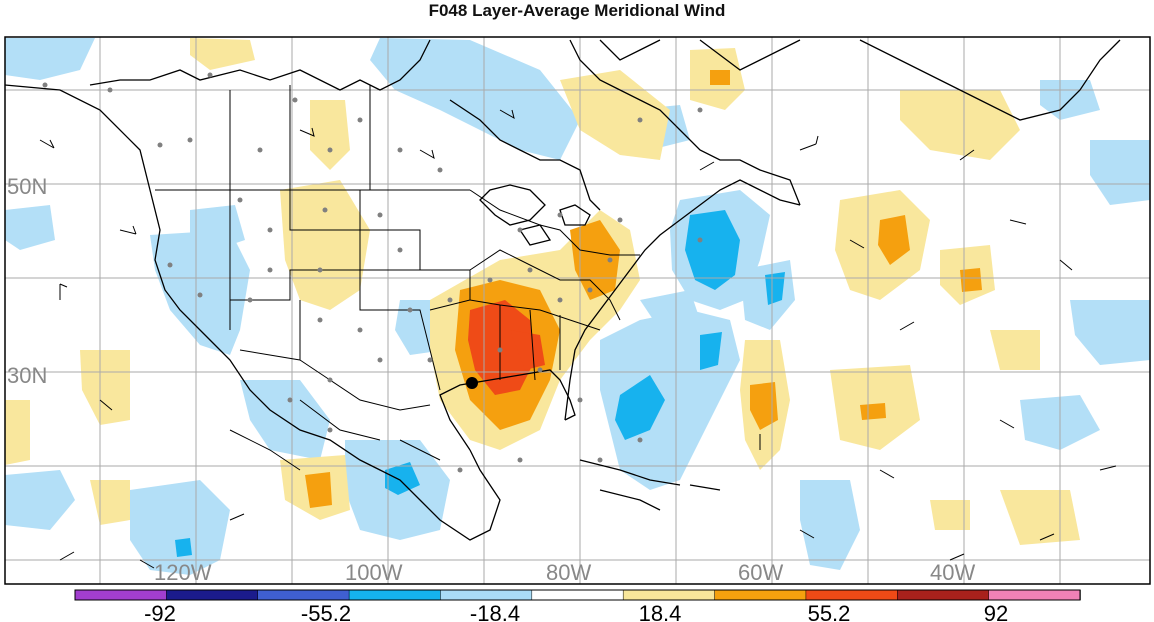 This screenshot has width=1154, height=622. What do you see at coordinates (829, 611) in the screenshot?
I see `colorbar-label: 55.2` at bounding box center [829, 611].